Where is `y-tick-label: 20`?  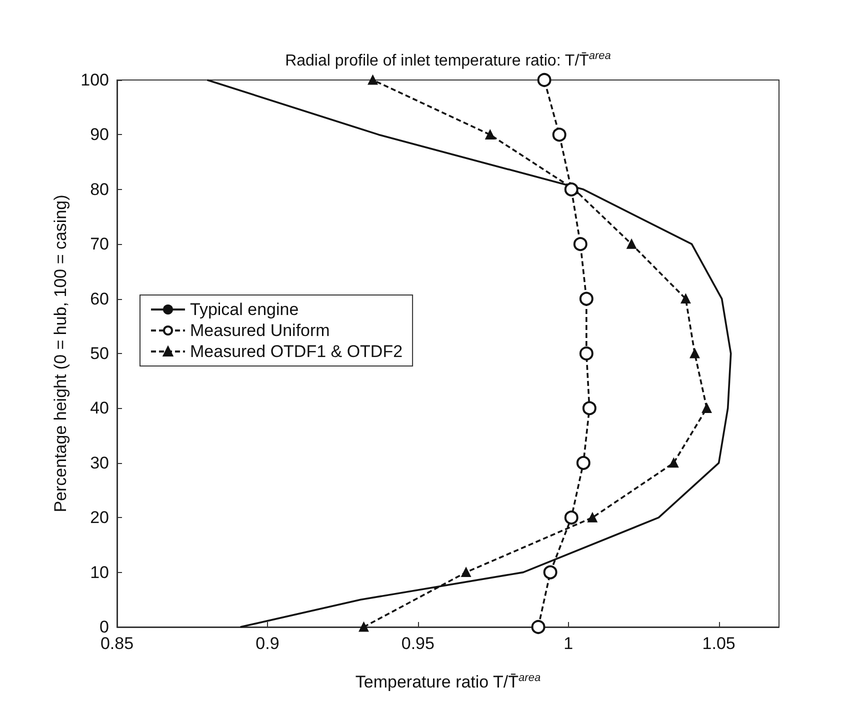
y-tick-label: 20 is located at coordinates (99, 518).